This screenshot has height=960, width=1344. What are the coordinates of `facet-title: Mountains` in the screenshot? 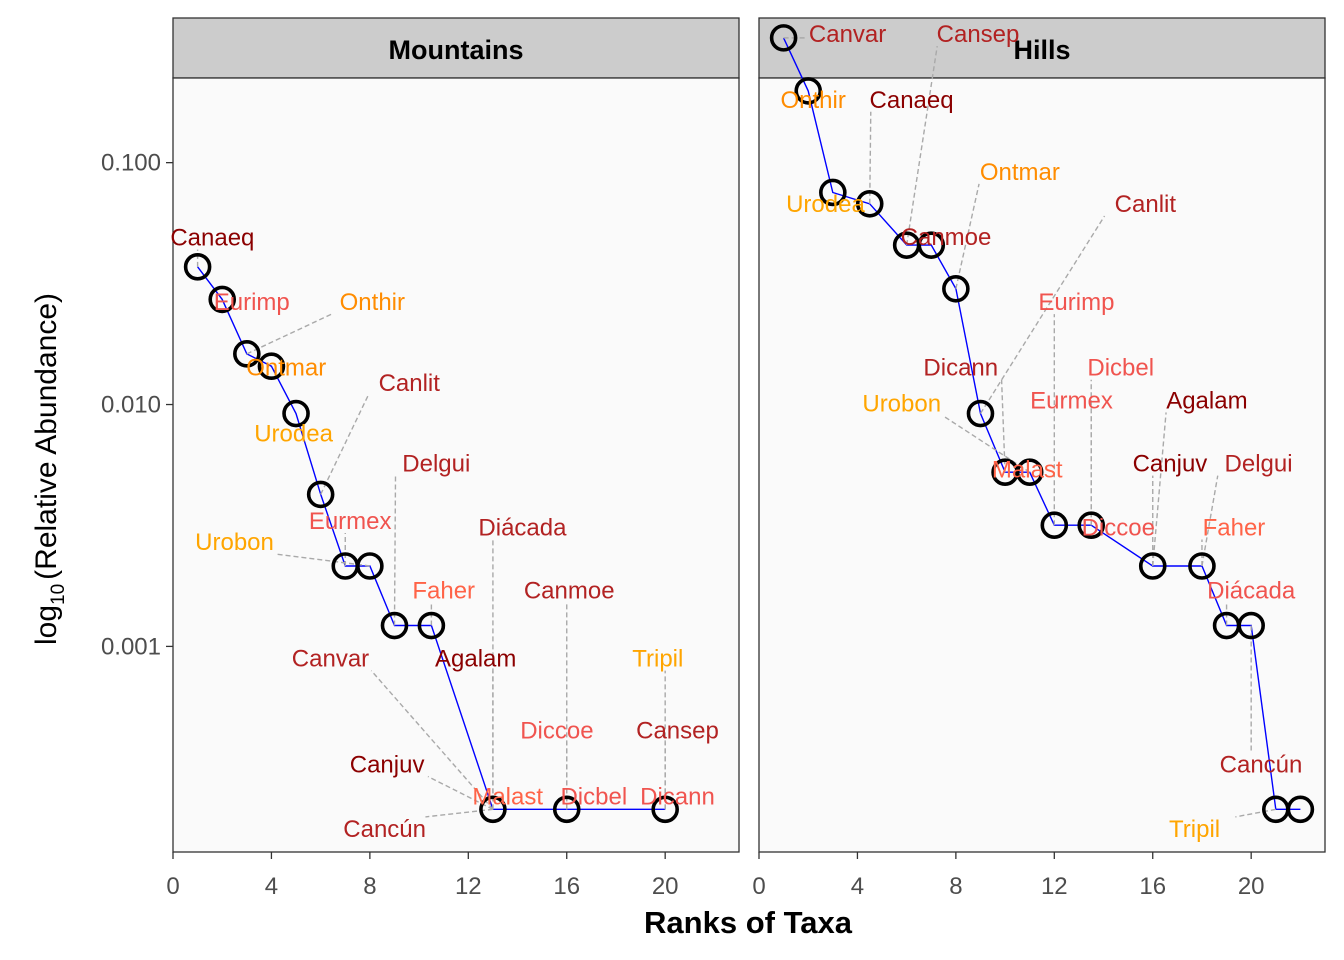 It's located at (456, 50).